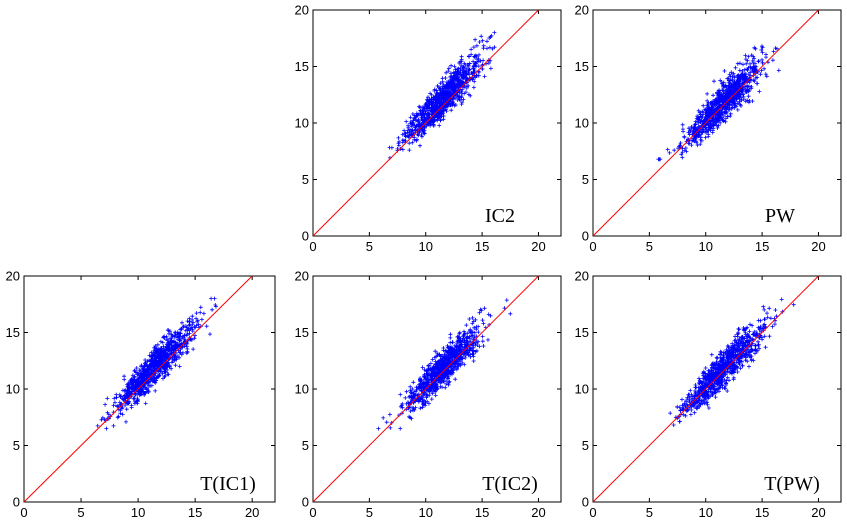 This screenshot has width=847, height=531. I want to click on panel-t-ic2: 0 5 10 15 20 0 5 10 15 20 T(IC2), so click(428, 394).